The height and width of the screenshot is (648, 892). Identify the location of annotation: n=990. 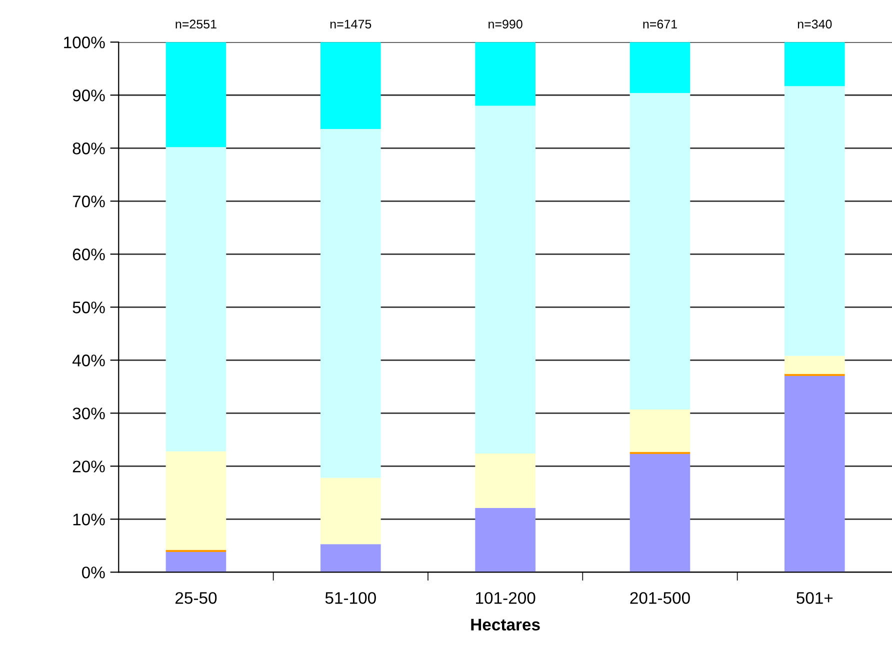
(505, 24).